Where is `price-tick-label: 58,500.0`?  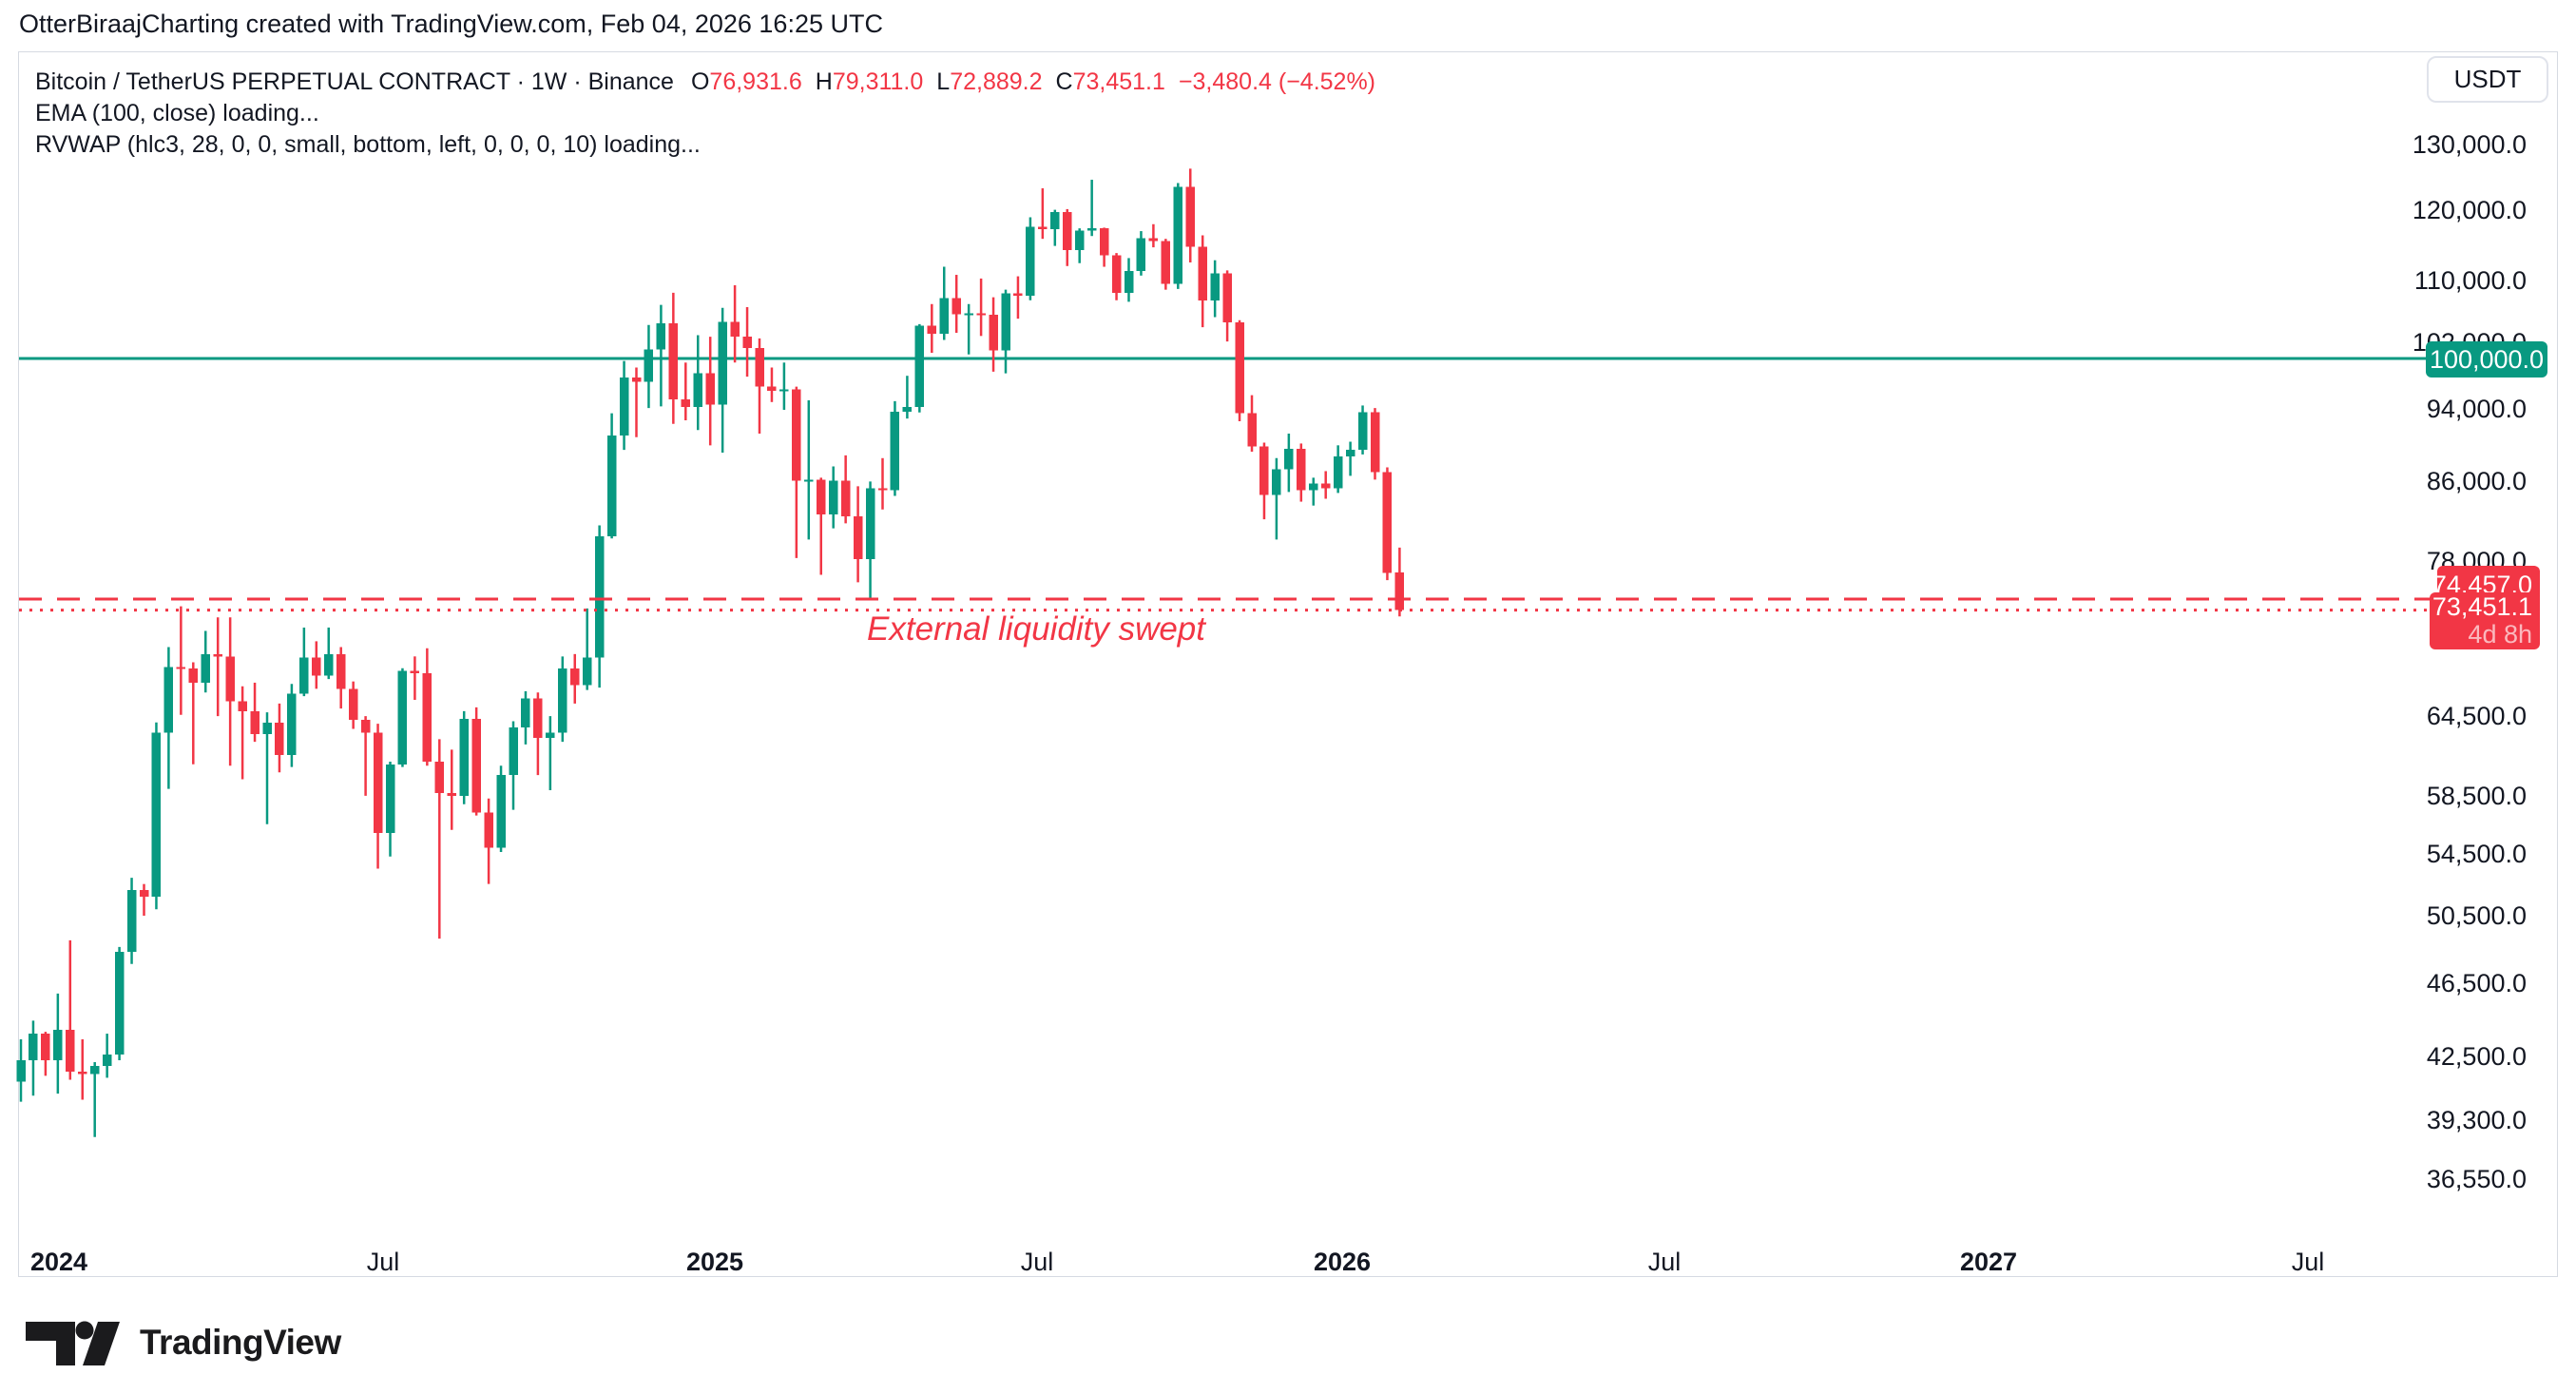
price-tick-label: 58,500.0 is located at coordinates (2476, 795).